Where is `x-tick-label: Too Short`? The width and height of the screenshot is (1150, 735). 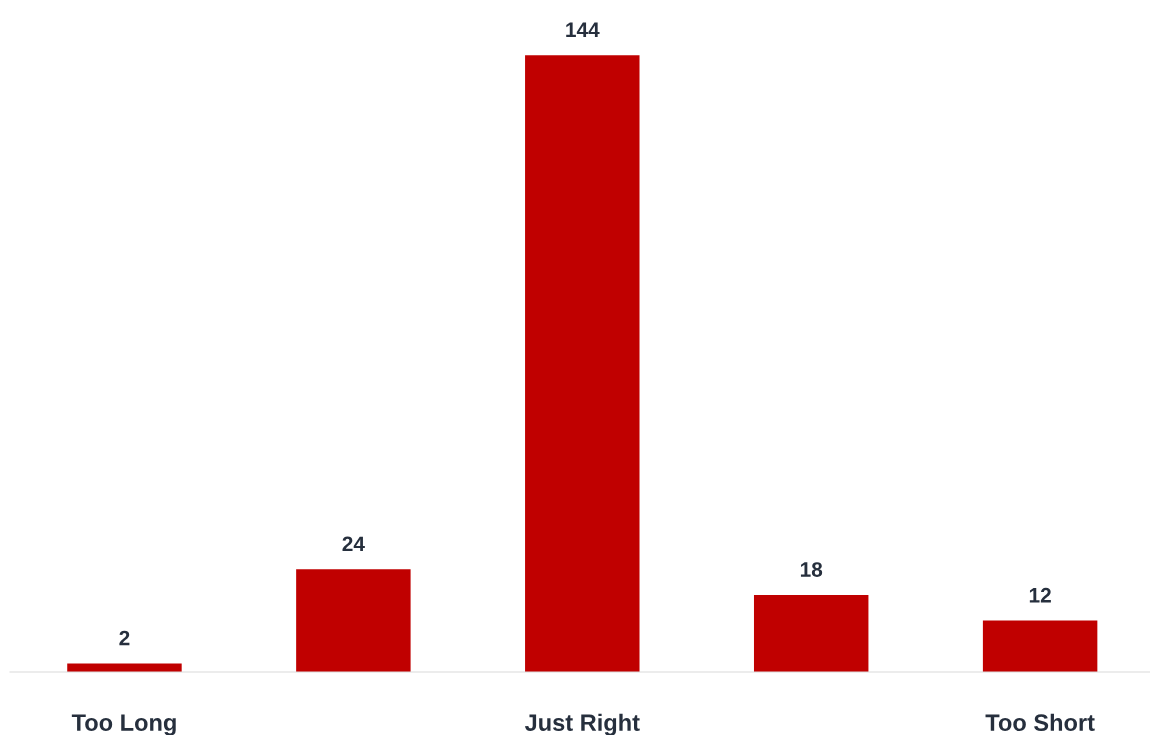 x-tick-label: Too Short is located at coordinates (1040, 722).